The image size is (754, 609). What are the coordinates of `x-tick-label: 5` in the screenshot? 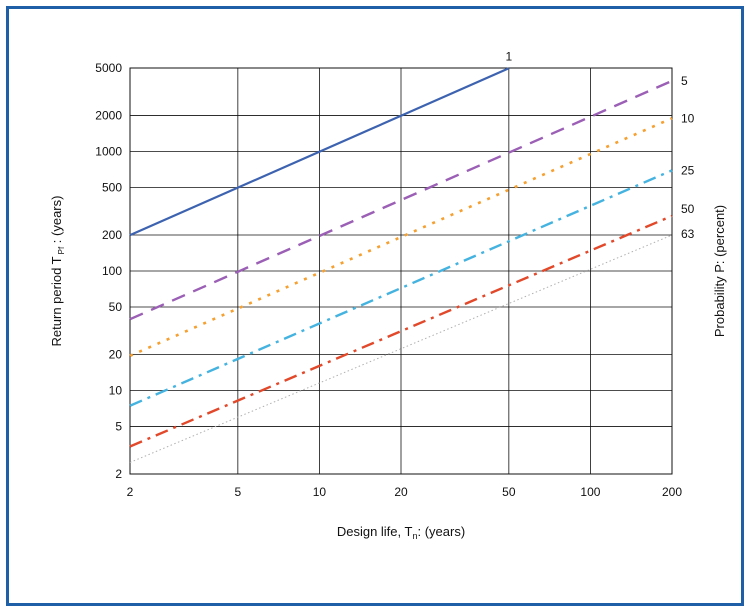 It's located at (237, 492).